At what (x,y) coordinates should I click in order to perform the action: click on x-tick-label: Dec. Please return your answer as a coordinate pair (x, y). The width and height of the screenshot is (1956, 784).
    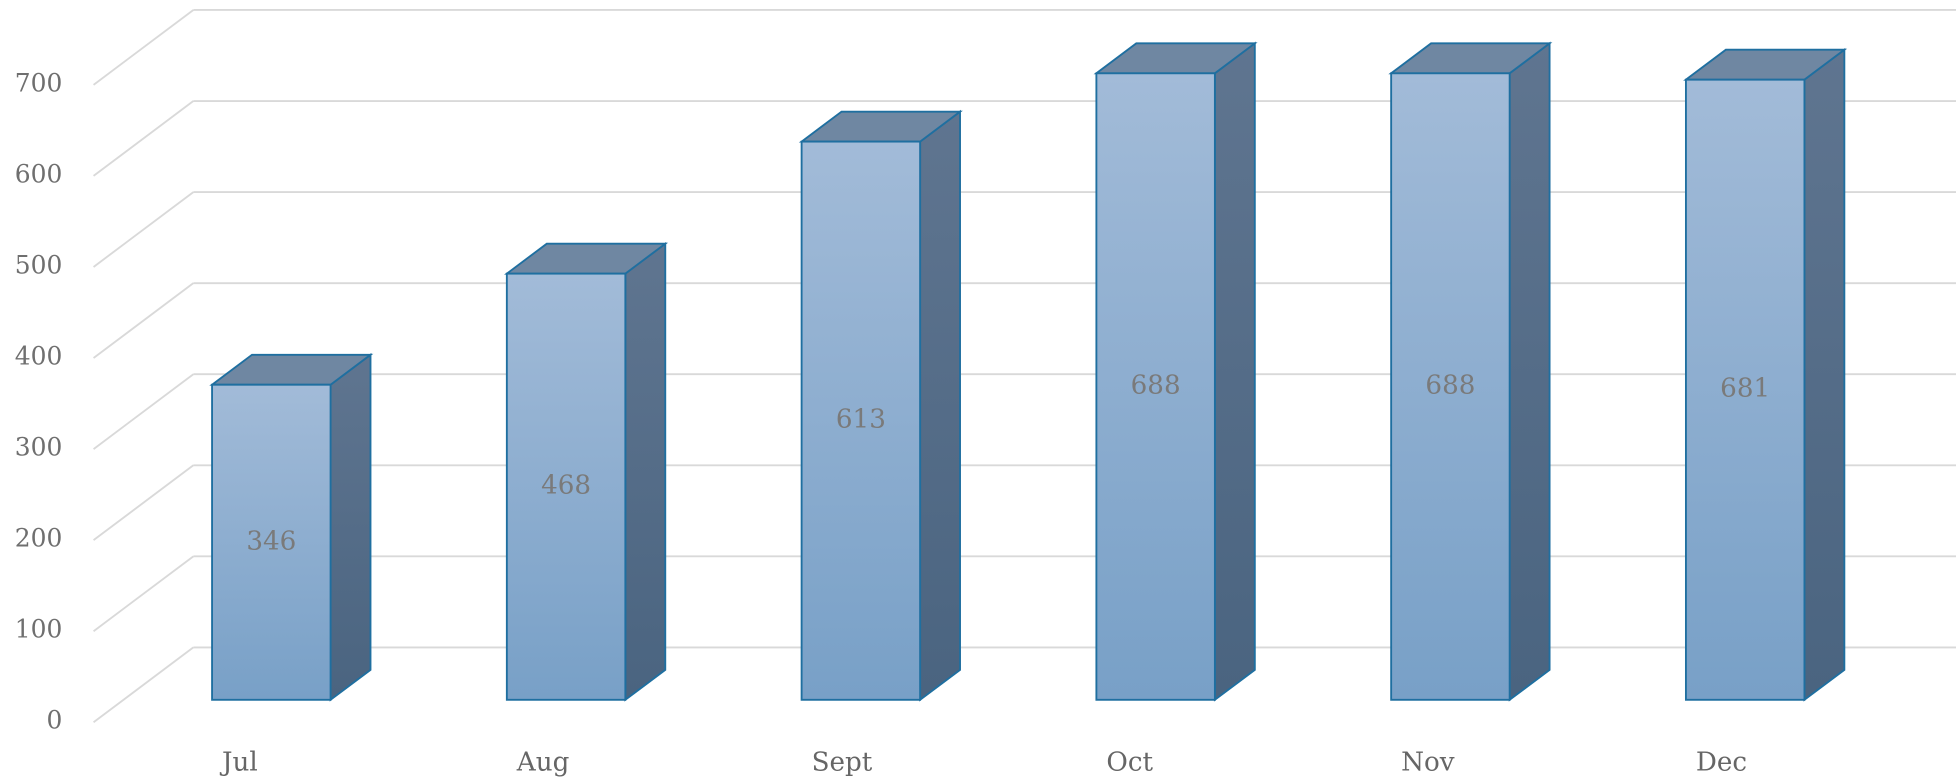
    Looking at the image, I should click on (1721, 762).